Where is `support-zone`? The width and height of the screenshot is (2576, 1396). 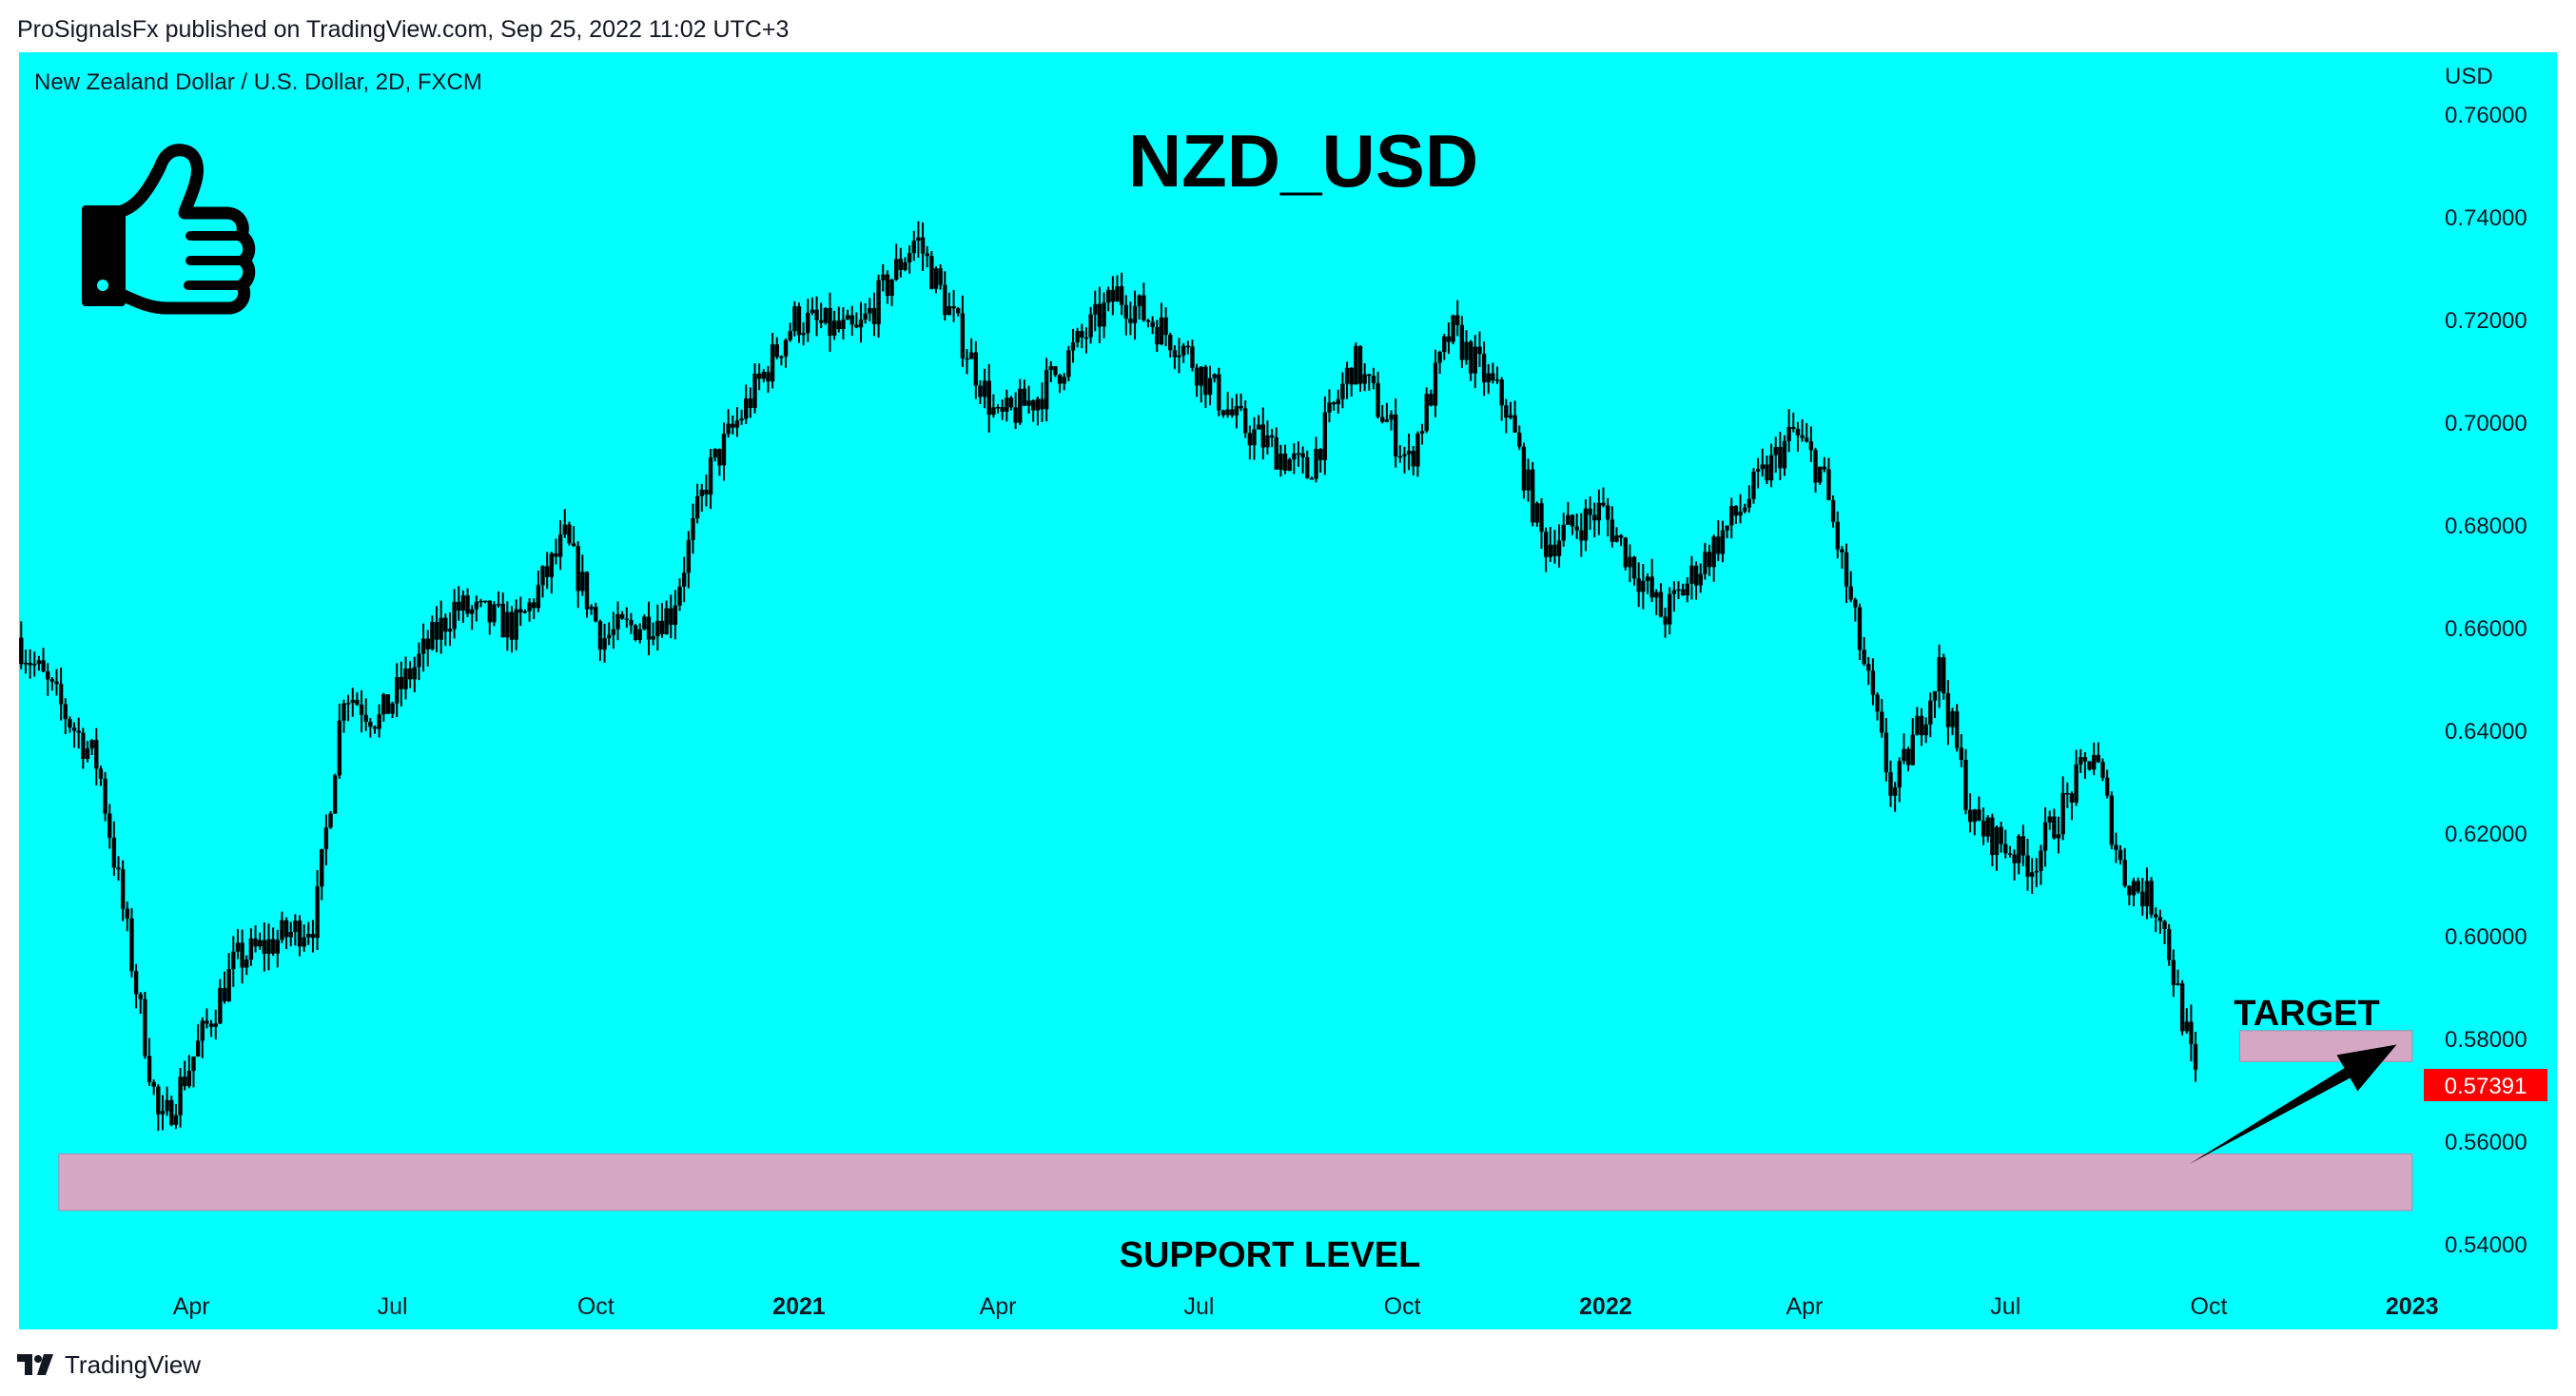
support-zone is located at coordinates (1236, 1182).